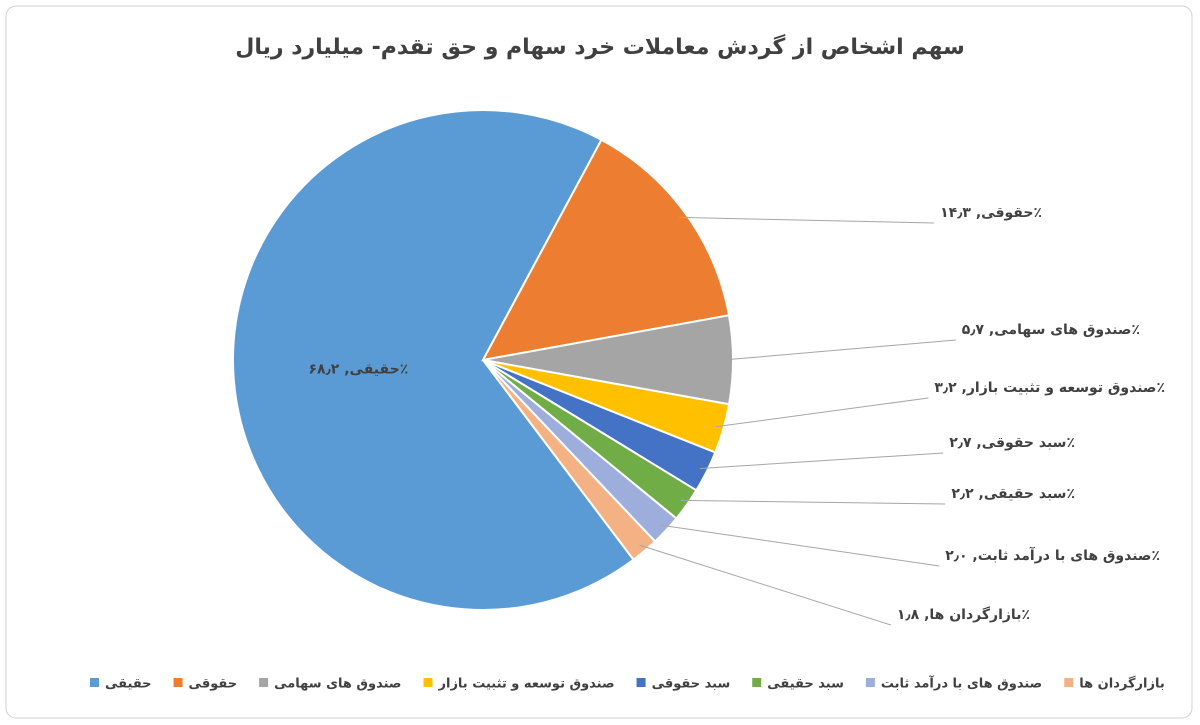 This screenshot has width=1200, height=725. What do you see at coordinates (526, 684) in the screenshot?
I see `legend-label: صندوق توسعه و تثبیت بازار` at bounding box center [526, 684].